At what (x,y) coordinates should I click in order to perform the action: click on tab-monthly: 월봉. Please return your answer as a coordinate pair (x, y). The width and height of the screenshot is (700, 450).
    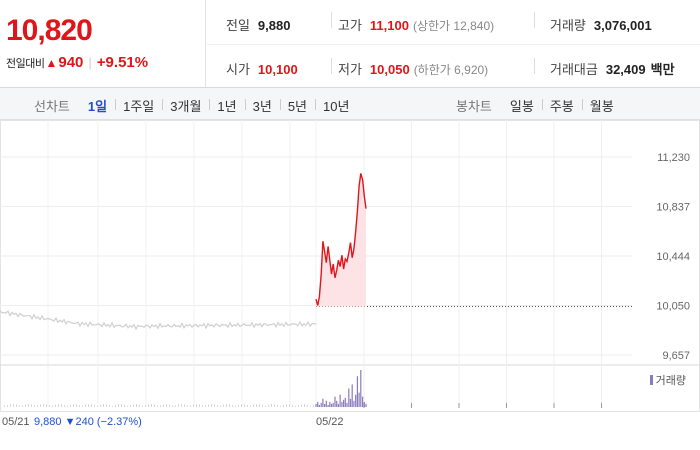
    Looking at the image, I should click on (601, 105).